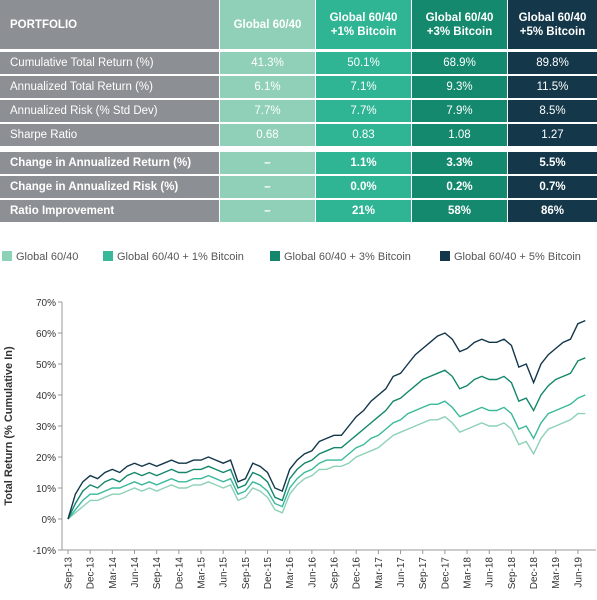 The width and height of the screenshot is (597, 600). What do you see at coordinates (363, 135) in the screenshot?
I see `table-cell: 0.83` at bounding box center [363, 135].